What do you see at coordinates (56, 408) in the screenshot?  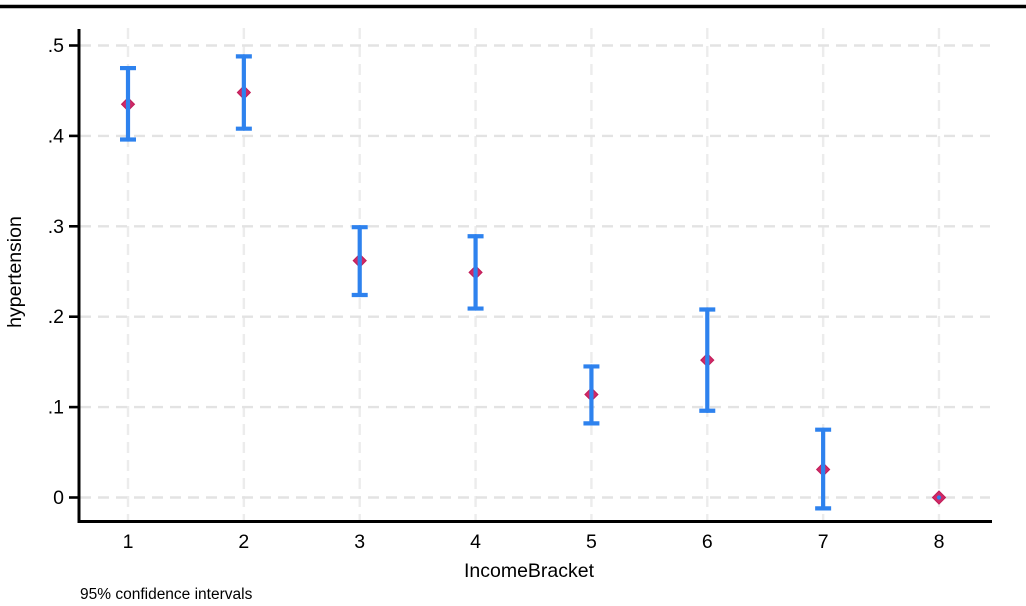 I see `y-tick-label: .1` at bounding box center [56, 408].